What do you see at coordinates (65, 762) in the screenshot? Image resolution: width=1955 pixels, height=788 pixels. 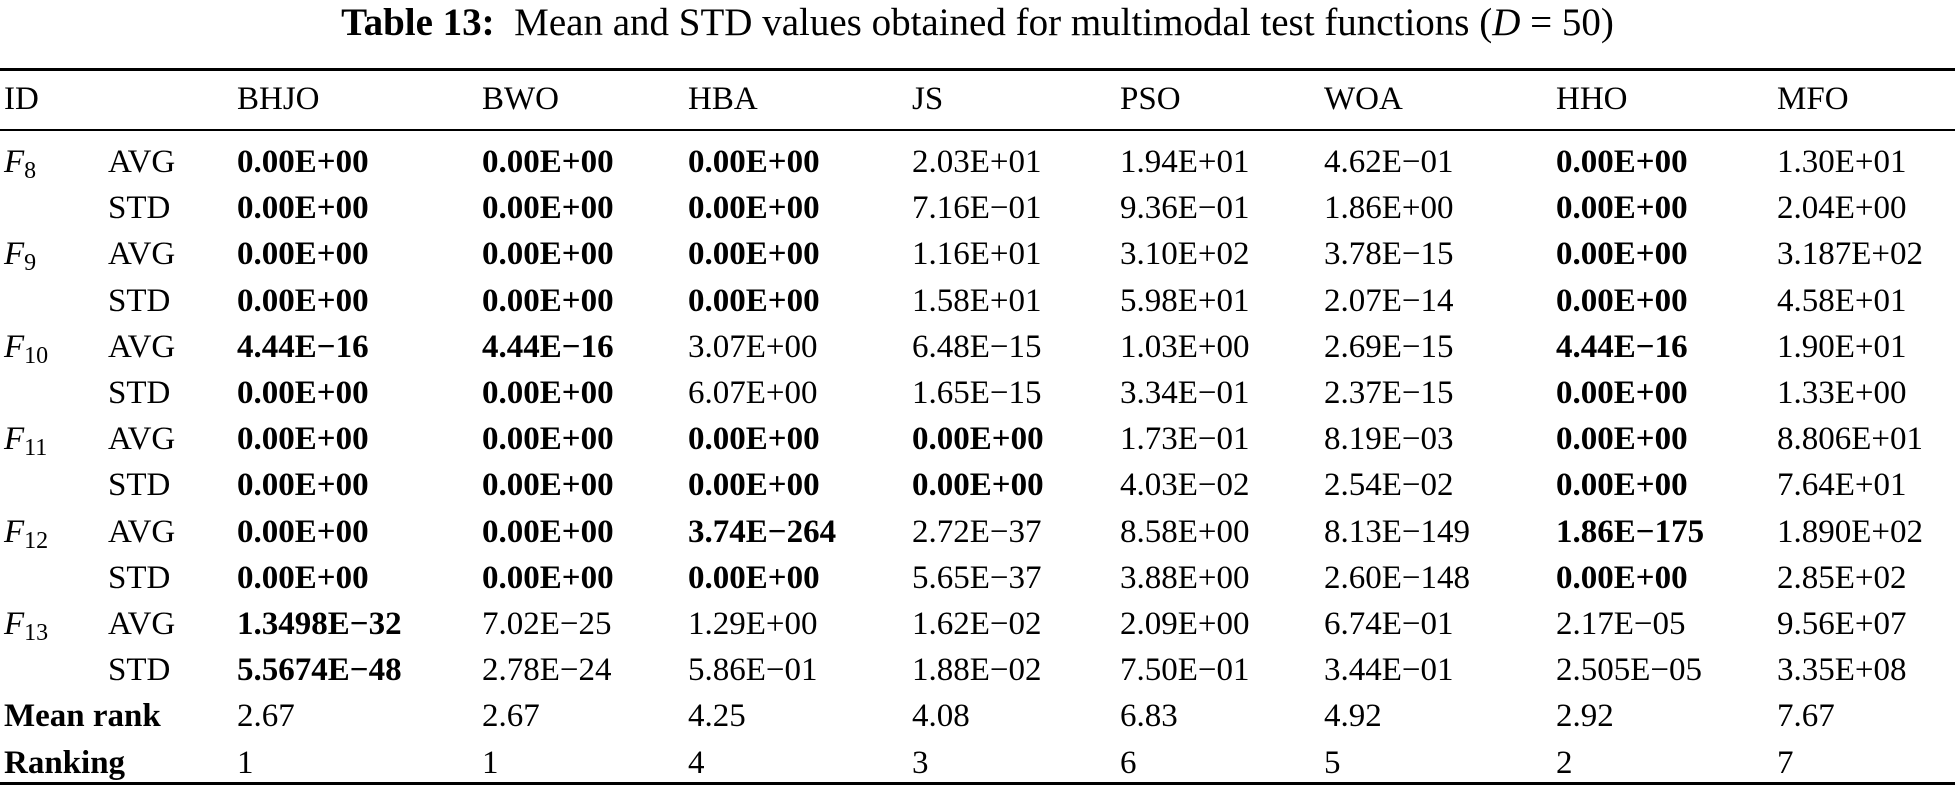 I see `summary-label: Ranking` at bounding box center [65, 762].